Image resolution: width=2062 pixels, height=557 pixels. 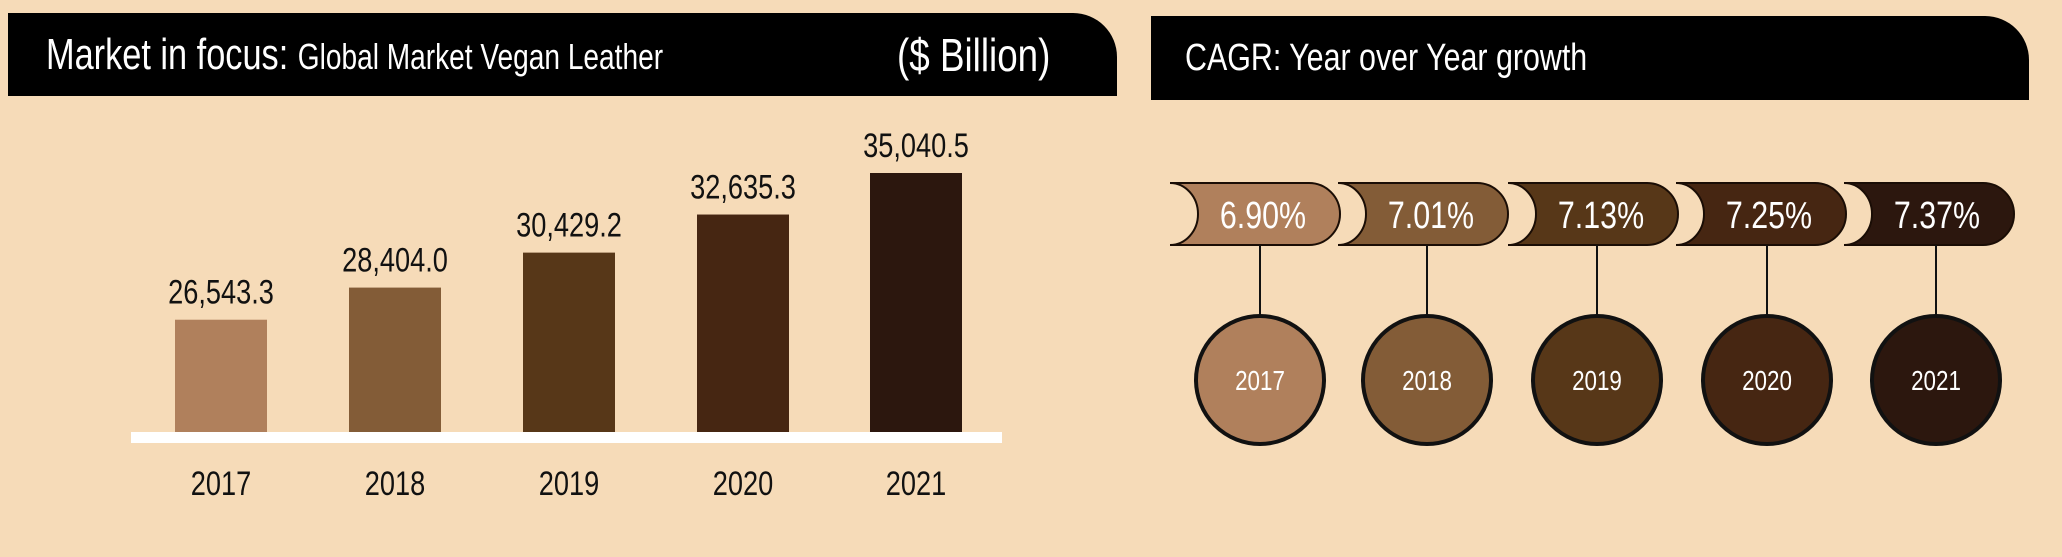 I want to click on market-title-prefix: Market in focus:, so click(x=167, y=54).